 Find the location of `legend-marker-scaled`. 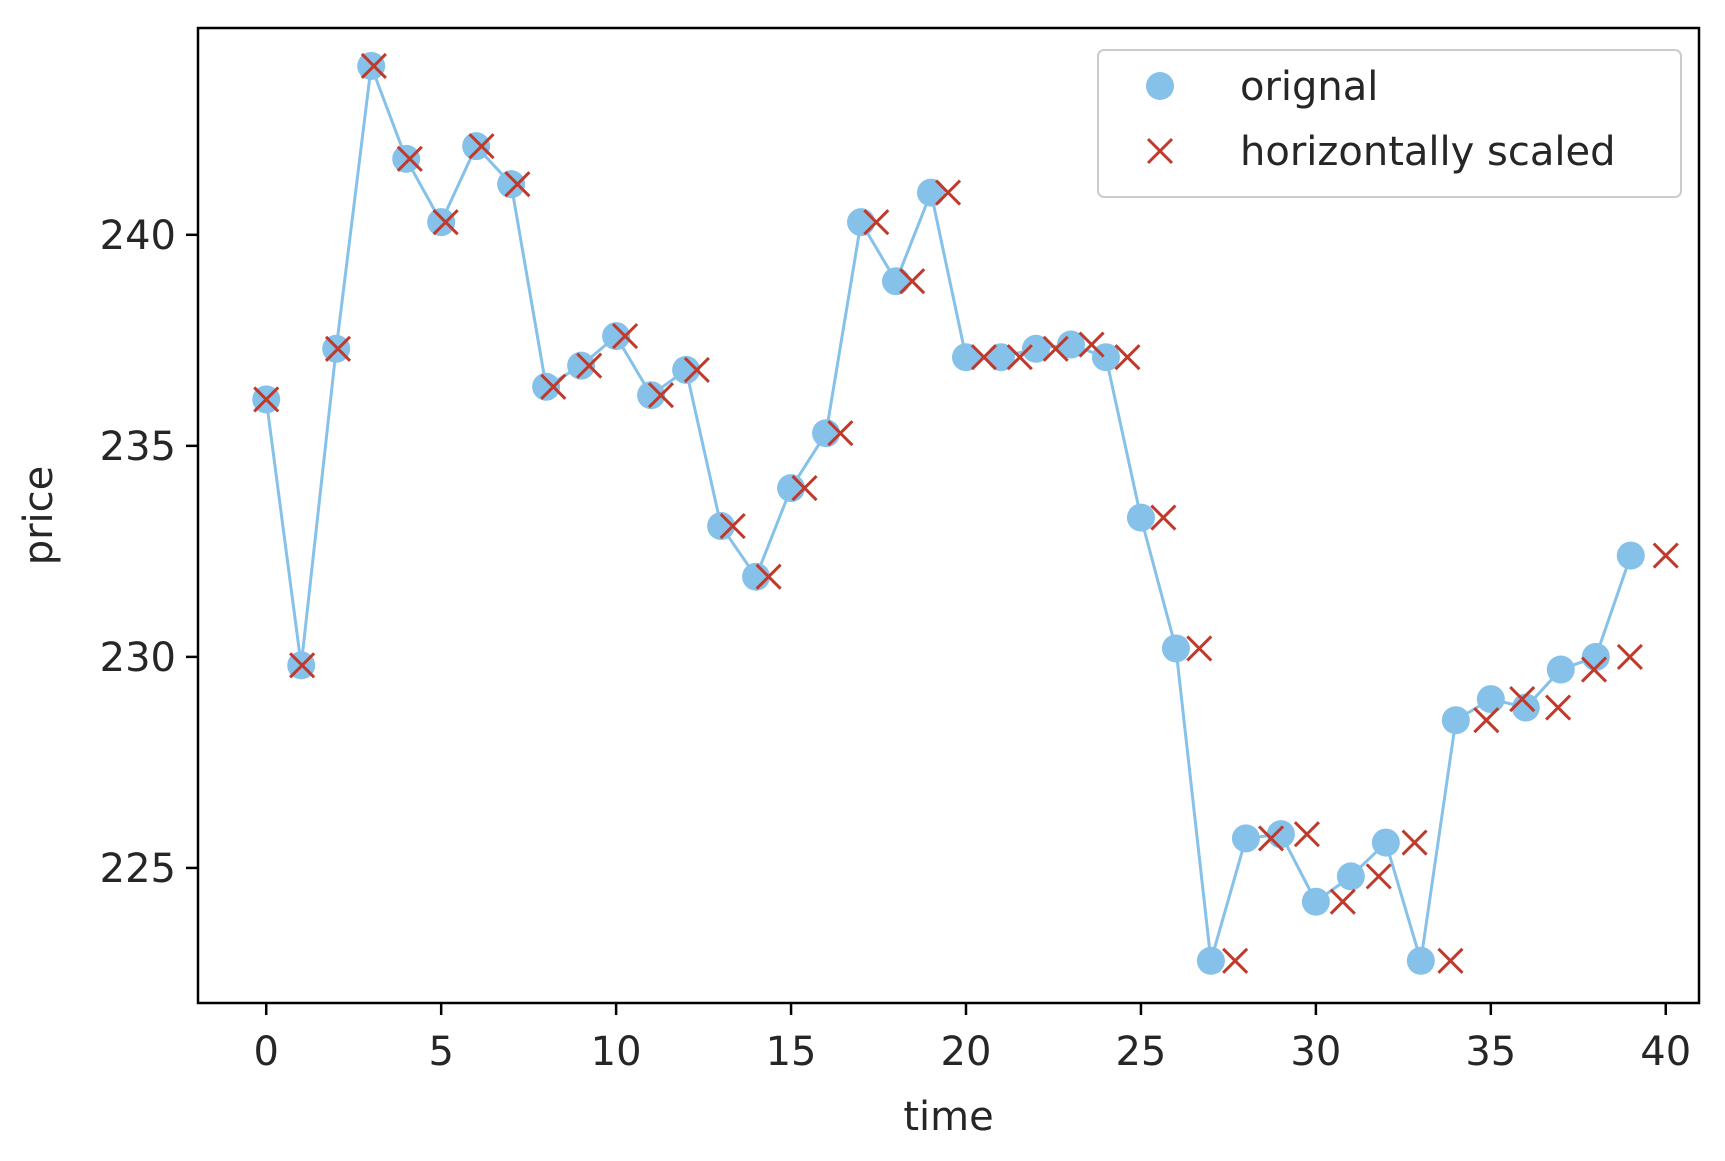

legend-marker-scaled is located at coordinates (1160, 151).